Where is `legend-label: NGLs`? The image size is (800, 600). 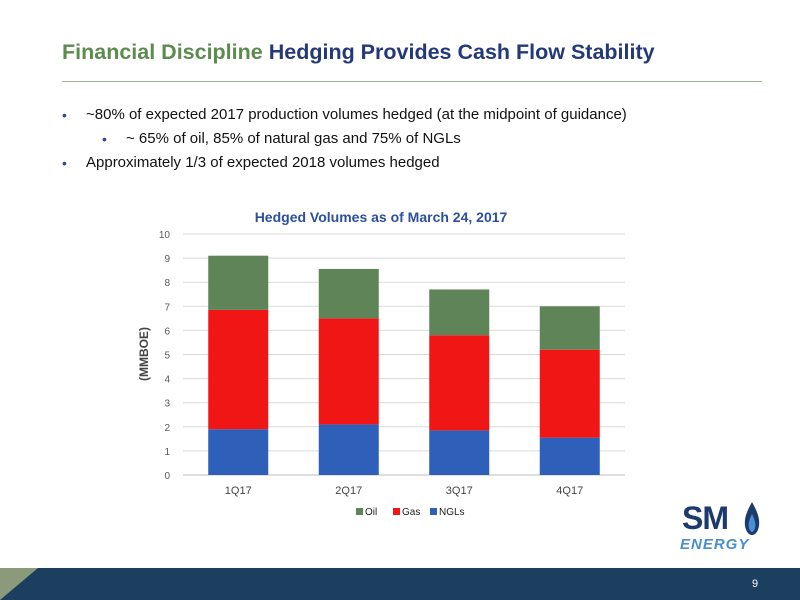 legend-label: NGLs is located at coordinates (452, 512).